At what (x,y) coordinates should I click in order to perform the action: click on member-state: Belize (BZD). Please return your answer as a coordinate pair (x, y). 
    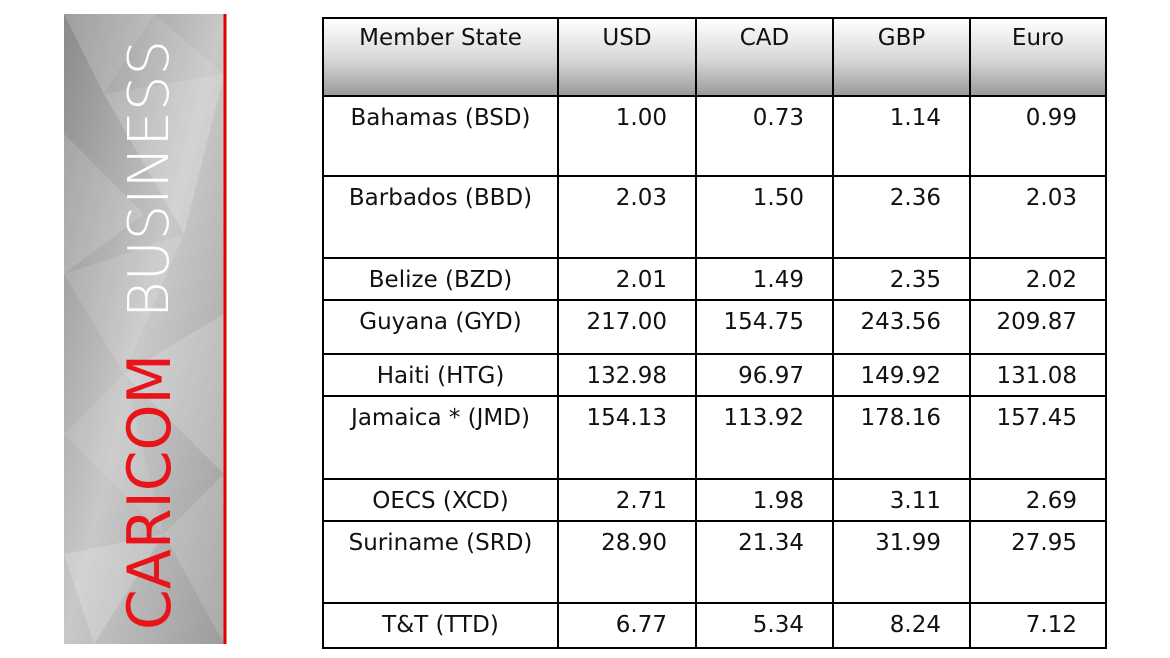
    Looking at the image, I should click on (440, 279).